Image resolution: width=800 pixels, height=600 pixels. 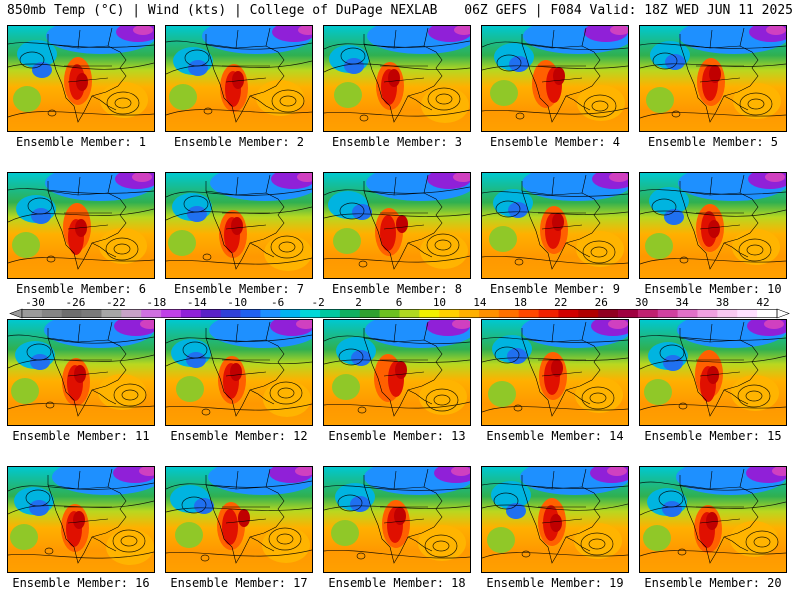 I want to click on colorbar-tick-label: -18, so click(x=156, y=302).